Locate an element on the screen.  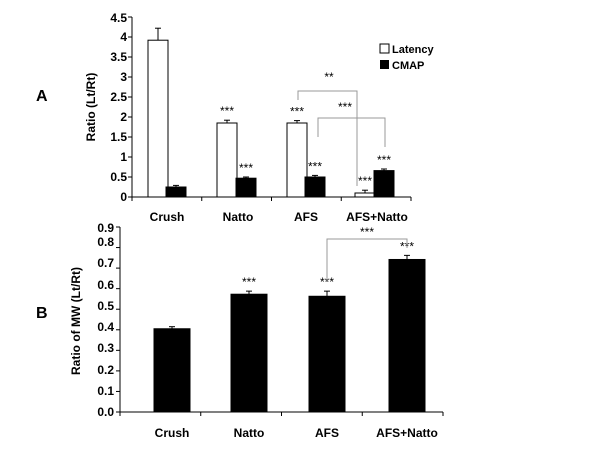
panel-b-y-tick: 0.7 is located at coordinates (105, 263).